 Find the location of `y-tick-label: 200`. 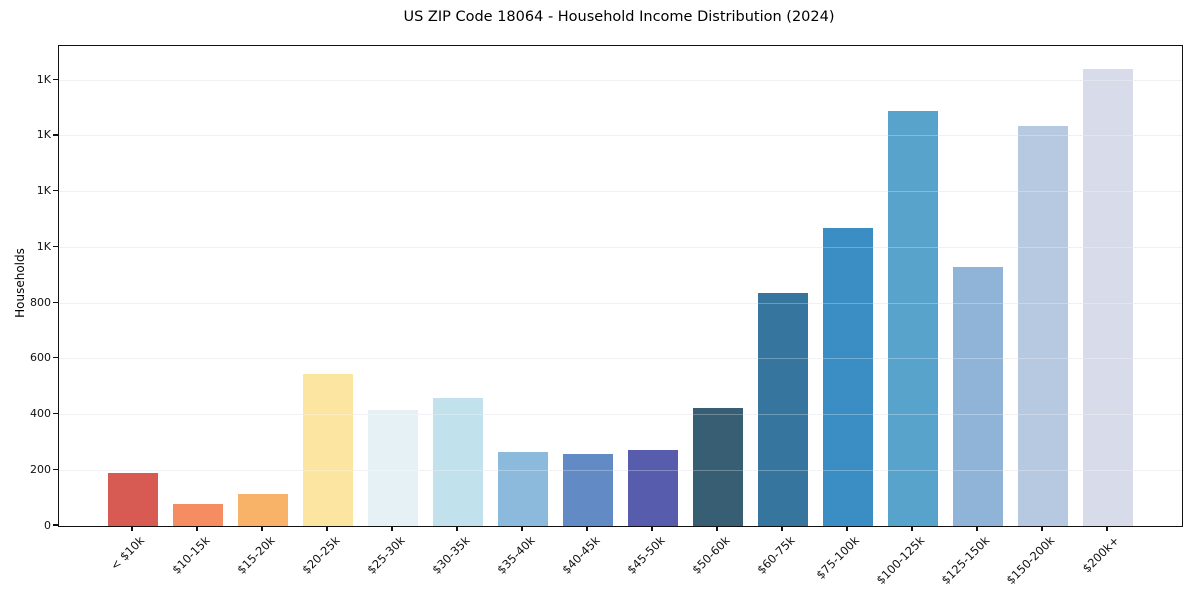

y-tick-label: 200 is located at coordinates (40, 469).